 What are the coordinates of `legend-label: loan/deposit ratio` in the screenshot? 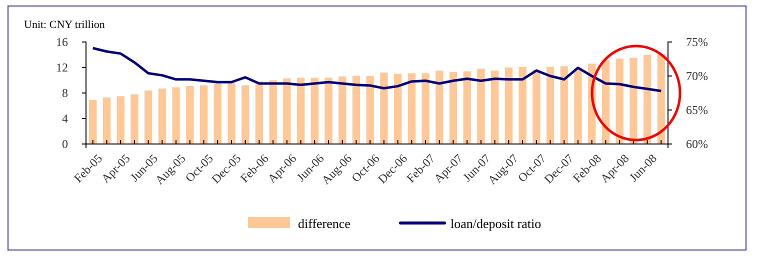 It's located at (496, 223).